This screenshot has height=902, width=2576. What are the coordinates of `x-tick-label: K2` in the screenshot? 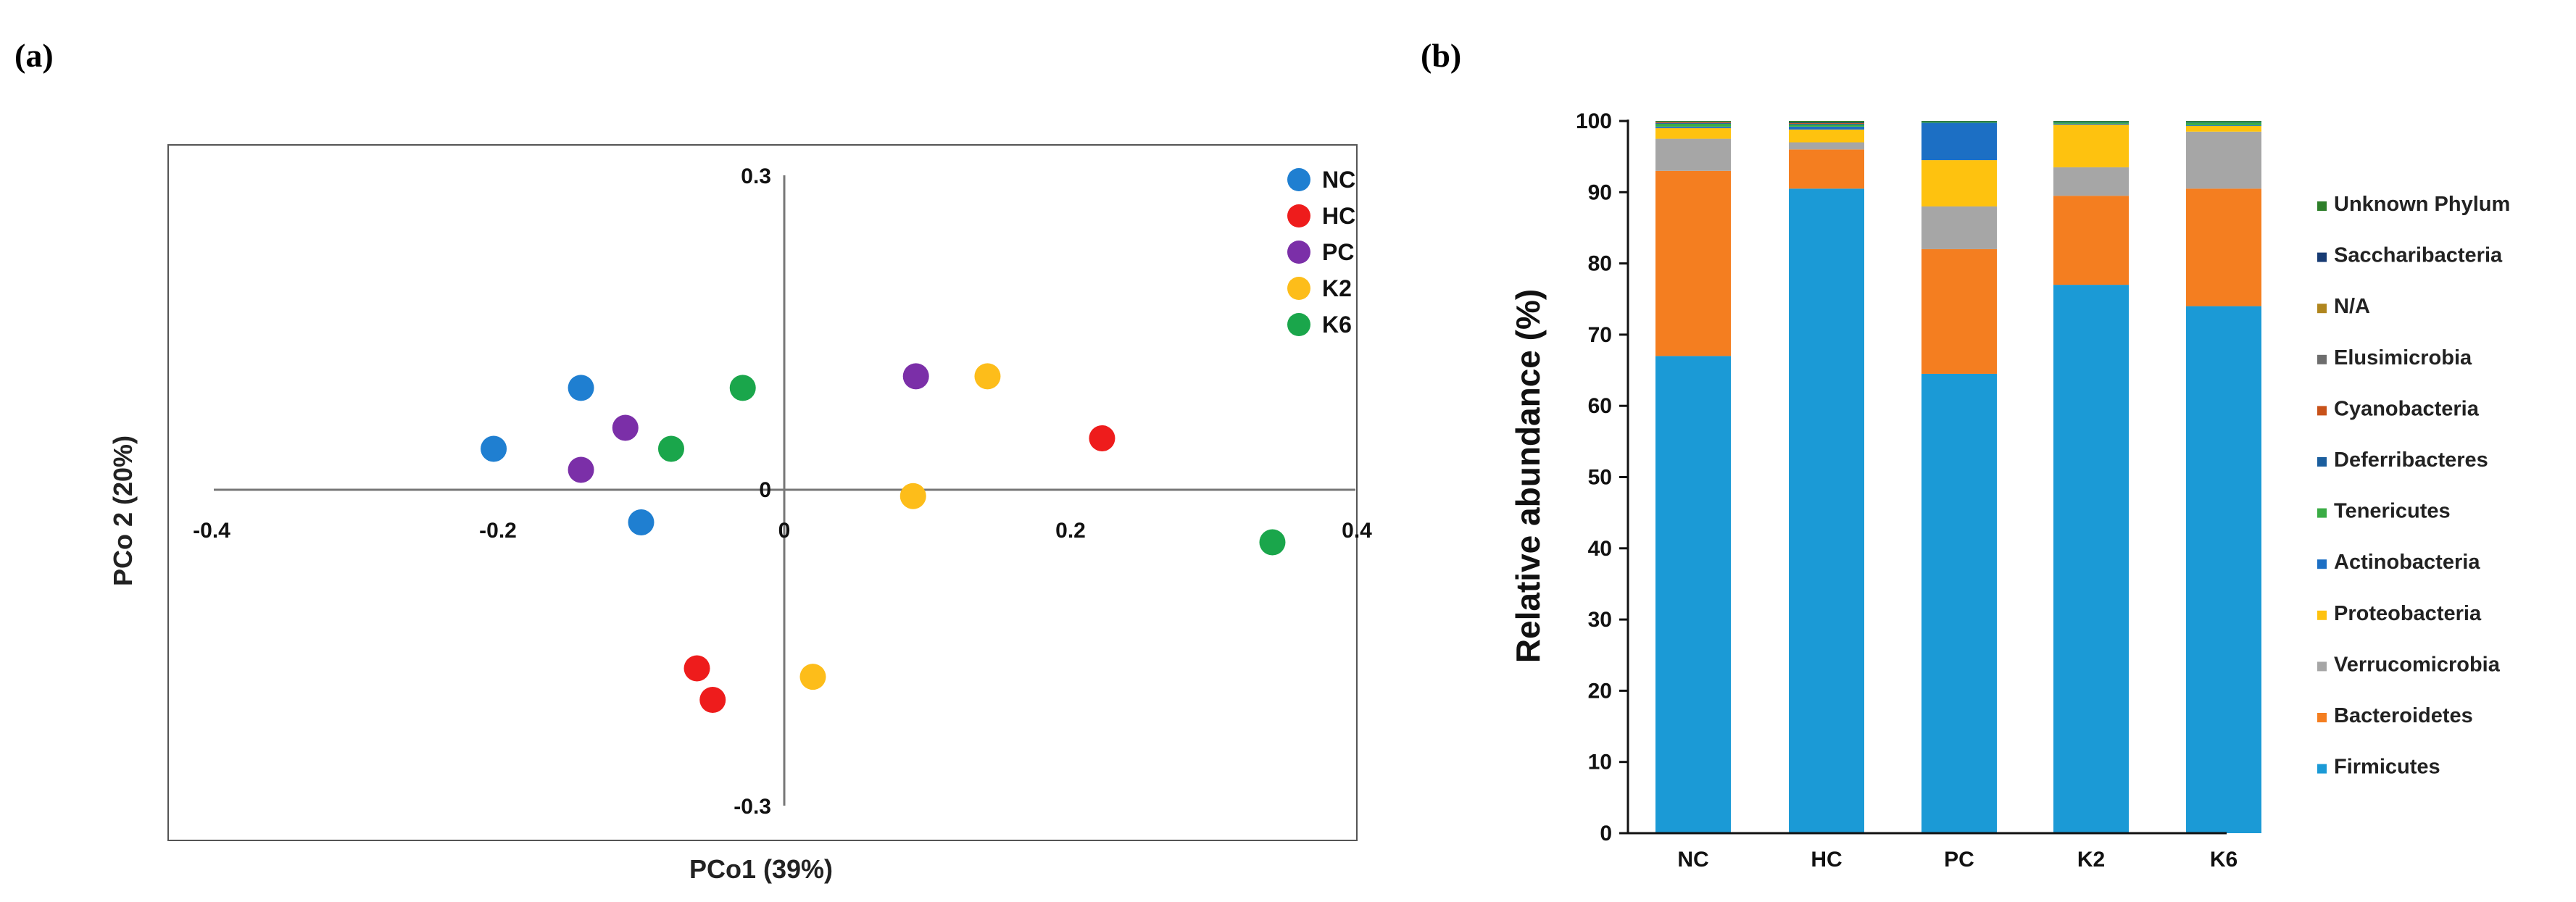 It's located at (2091, 860).